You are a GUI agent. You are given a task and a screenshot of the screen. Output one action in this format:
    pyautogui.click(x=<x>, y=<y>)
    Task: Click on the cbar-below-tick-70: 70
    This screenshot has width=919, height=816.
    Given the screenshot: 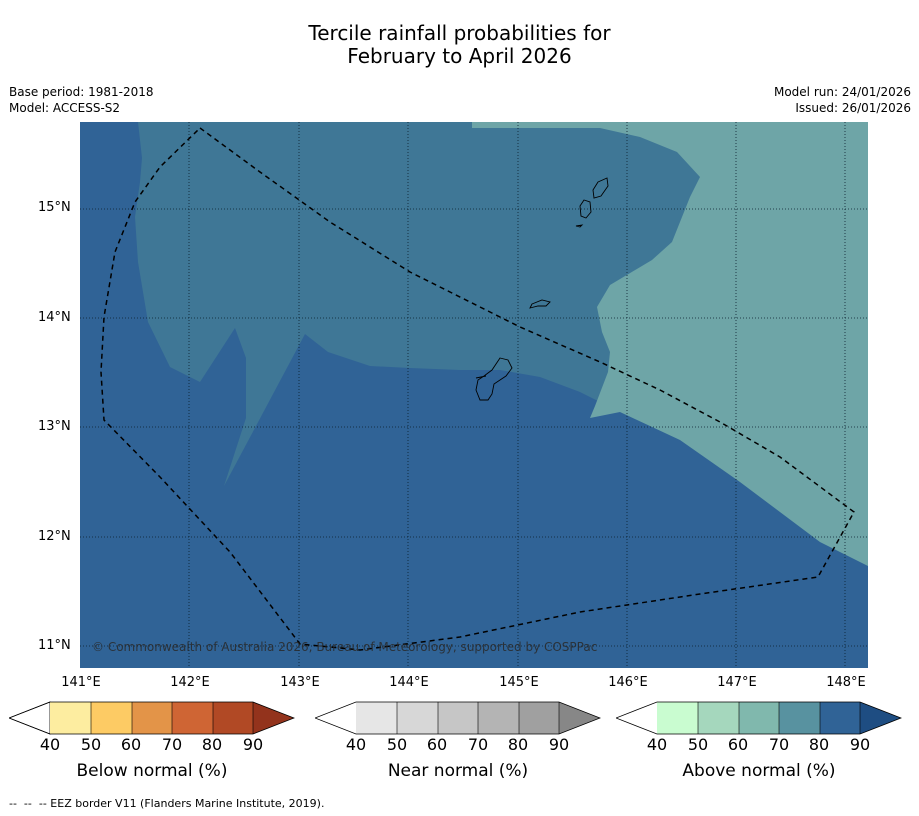 What is the action you would take?
    pyautogui.click(x=172, y=744)
    